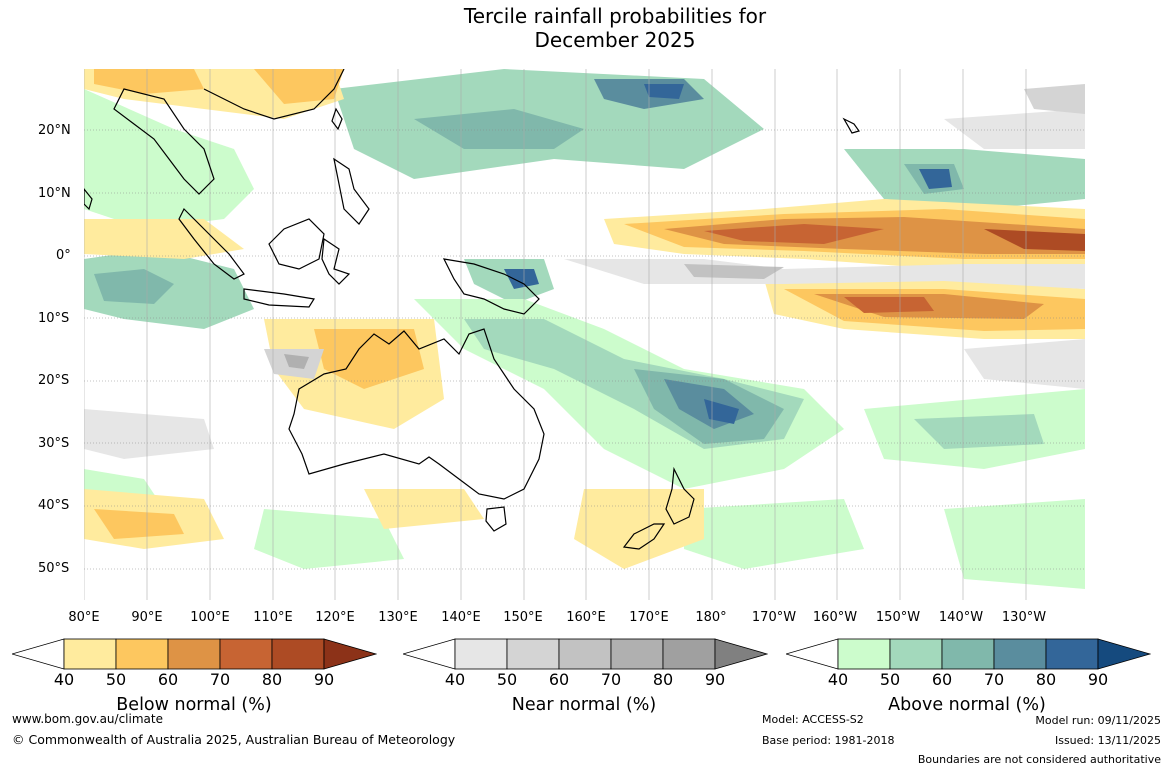  I want to click on china-coast-outline, so click(274, 94).